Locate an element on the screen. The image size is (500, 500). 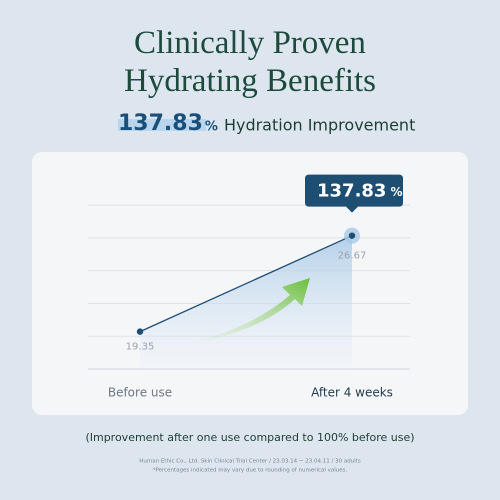
headline-value: 137.83 is located at coordinates (160, 123).